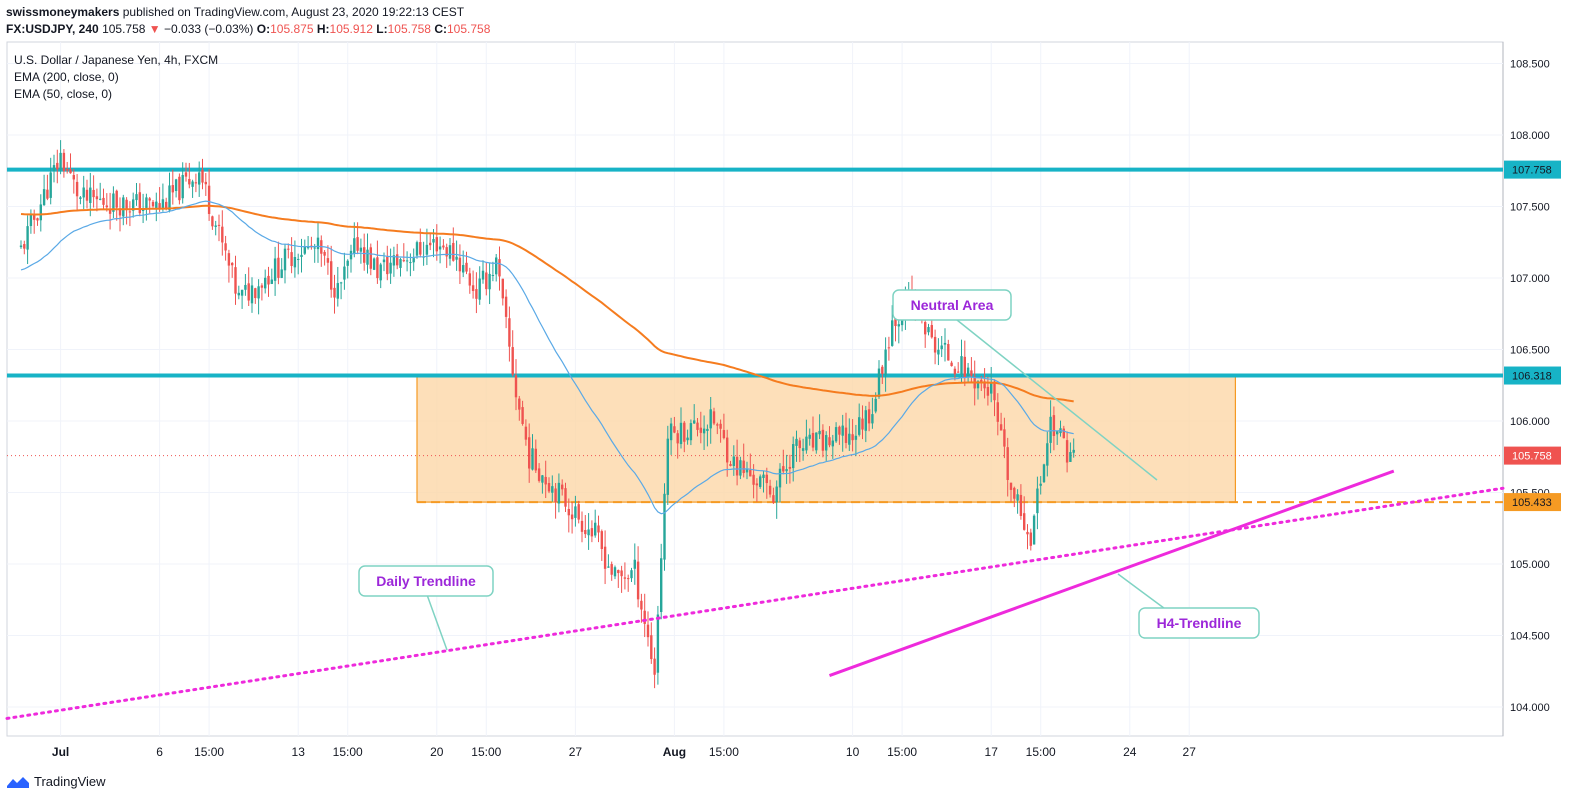  Describe the element at coordinates (952, 305) in the screenshot. I see `callout-neutral-area-box` at that location.